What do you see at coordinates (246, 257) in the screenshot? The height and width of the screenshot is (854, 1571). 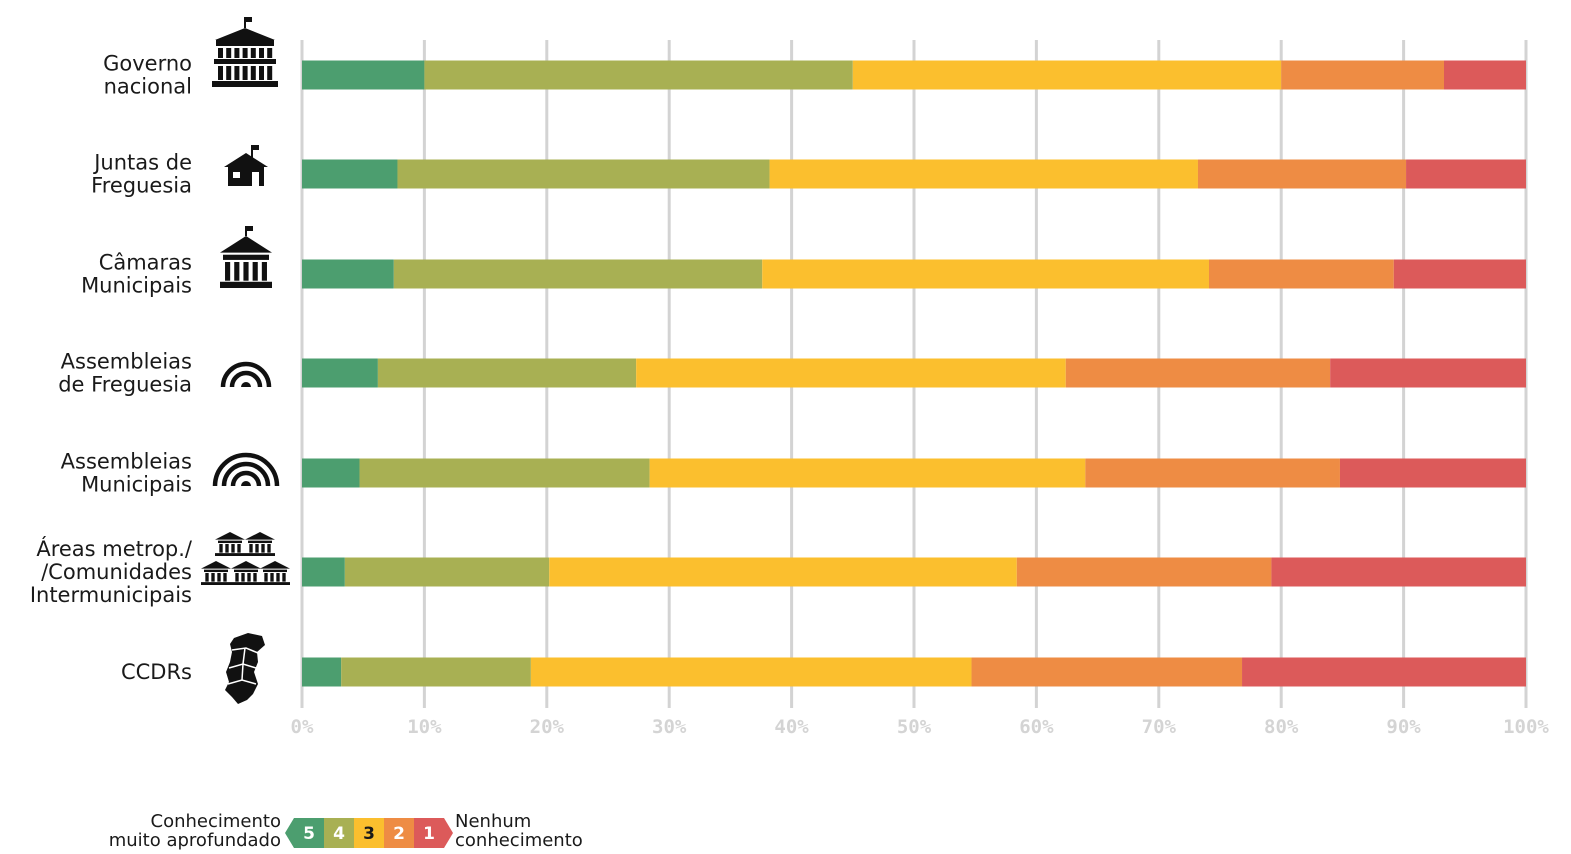 I see `city-hall-icon` at bounding box center [246, 257].